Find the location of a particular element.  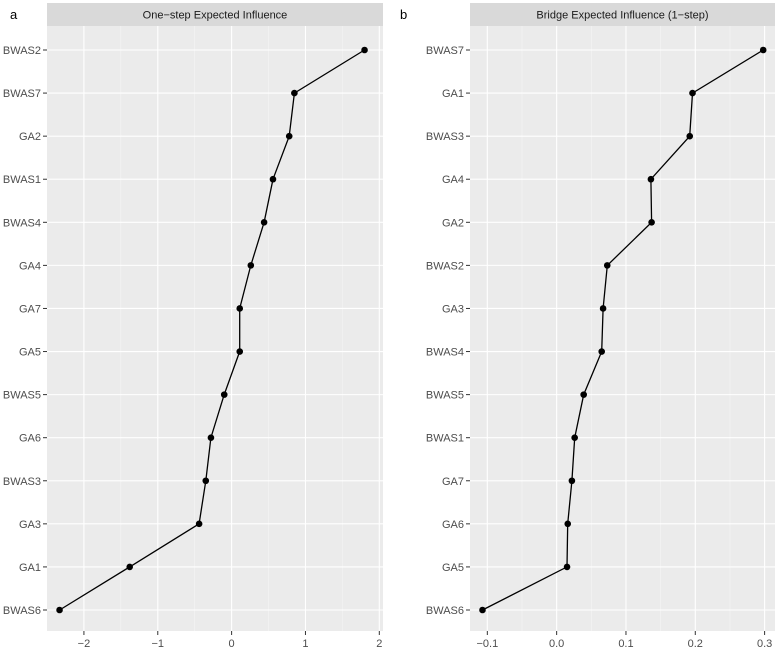

panel-title: One−step Expected Influence is located at coordinates (215, 16).